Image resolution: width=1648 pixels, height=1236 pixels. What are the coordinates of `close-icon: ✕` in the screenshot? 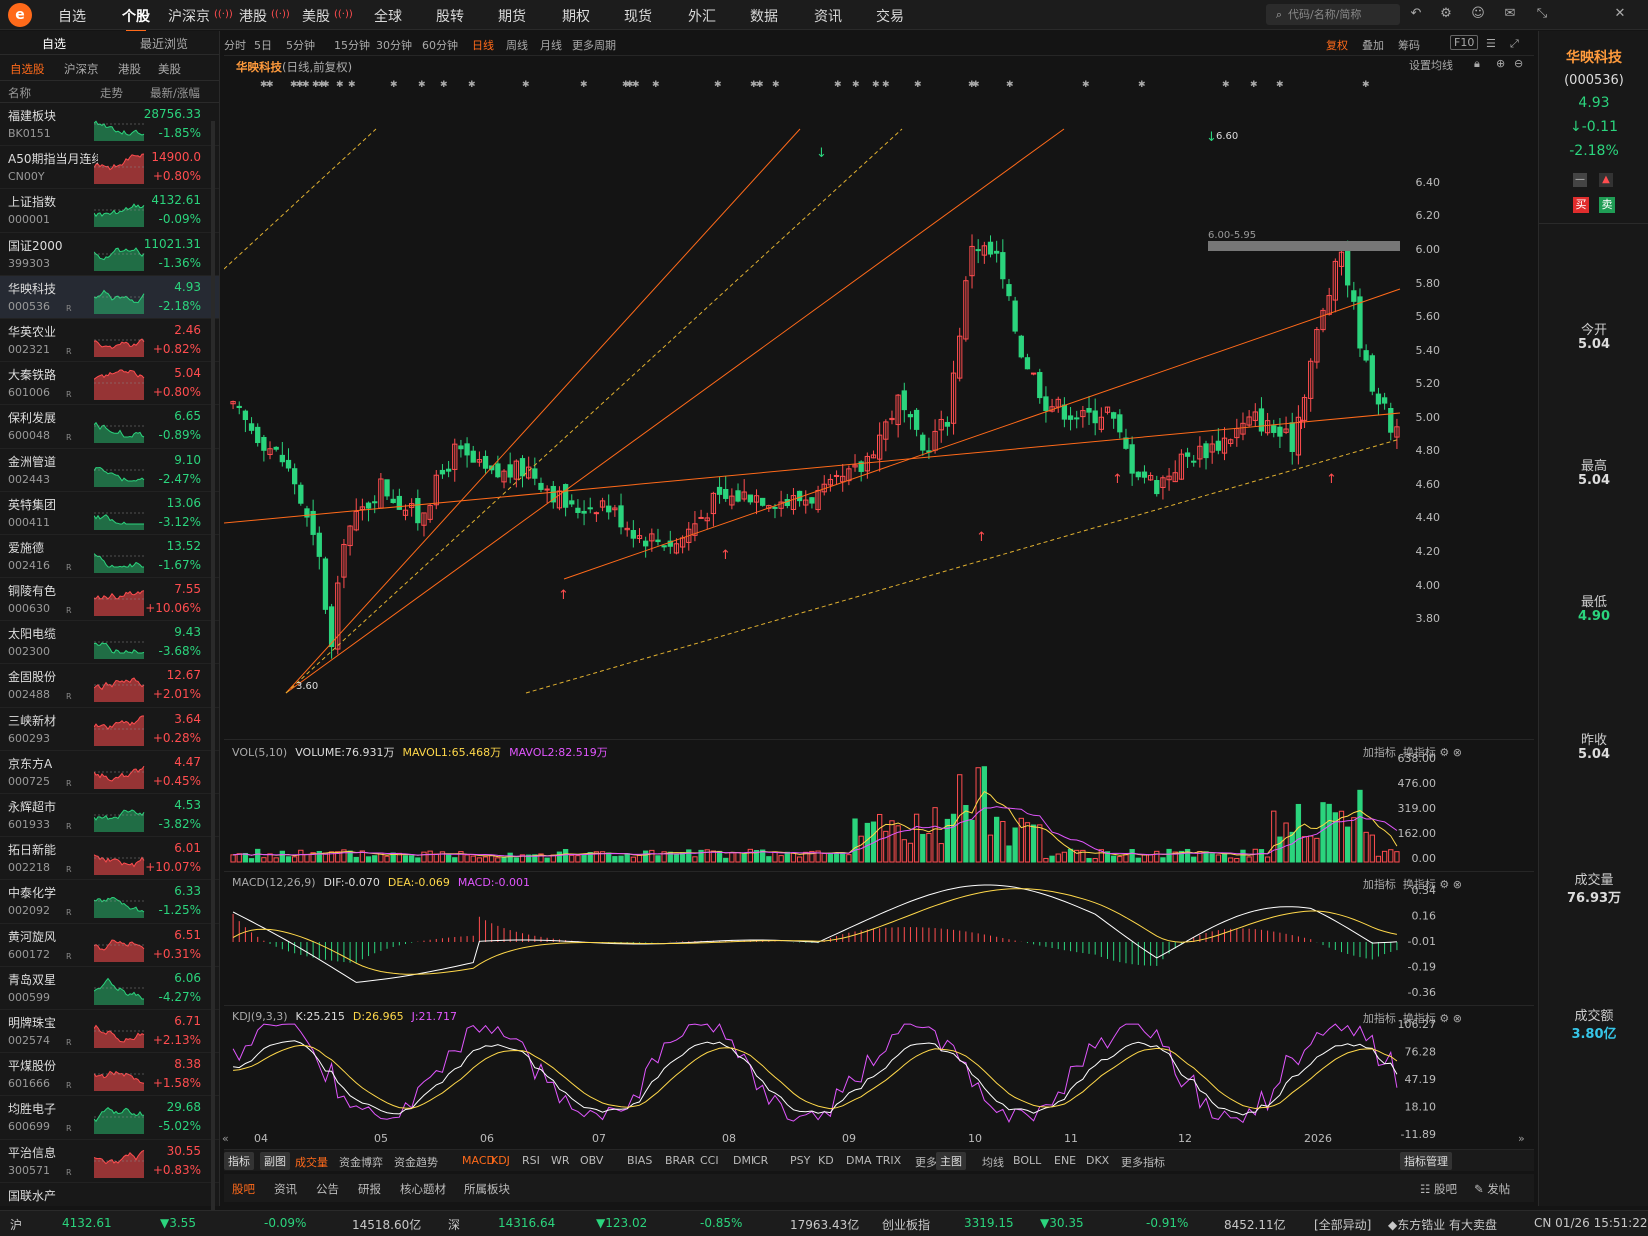 It's located at (1620, 13).